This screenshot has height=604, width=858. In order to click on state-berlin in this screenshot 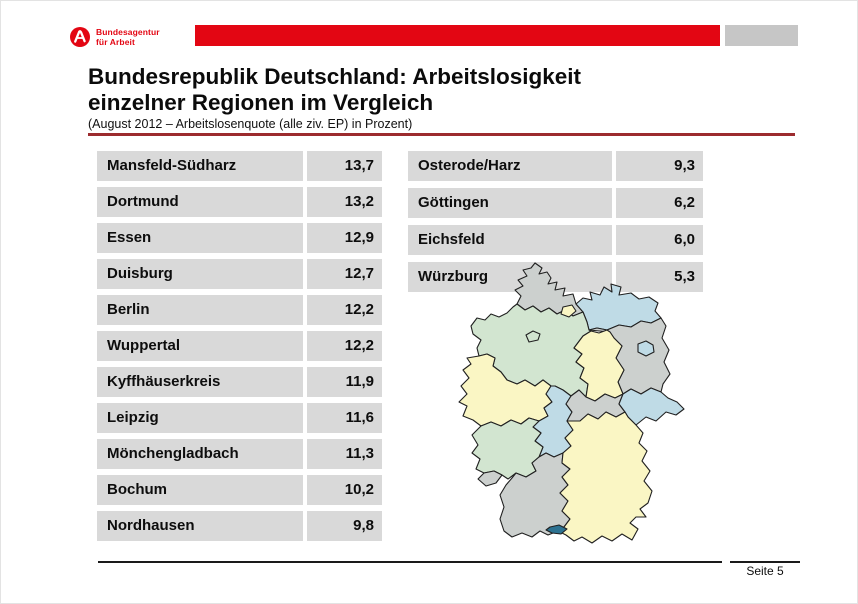, I will do `click(646, 348)`.